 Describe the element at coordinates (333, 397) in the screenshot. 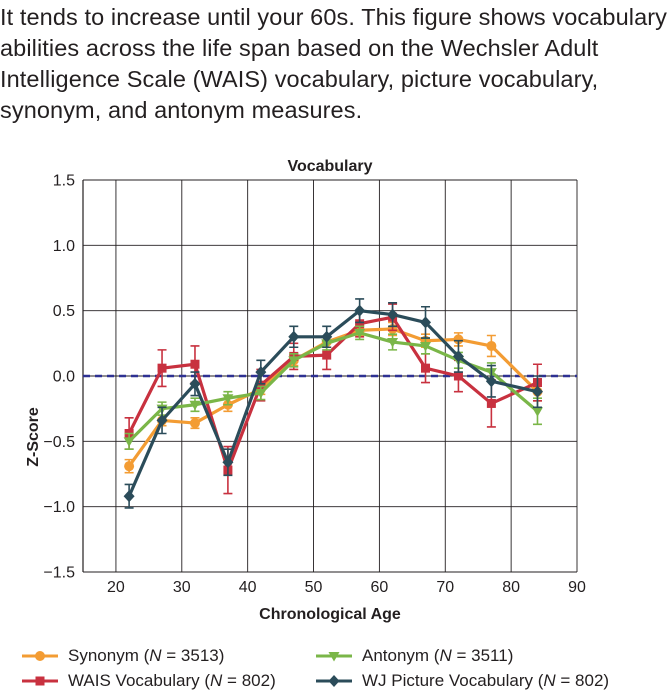

I see `series-synonym` at that location.